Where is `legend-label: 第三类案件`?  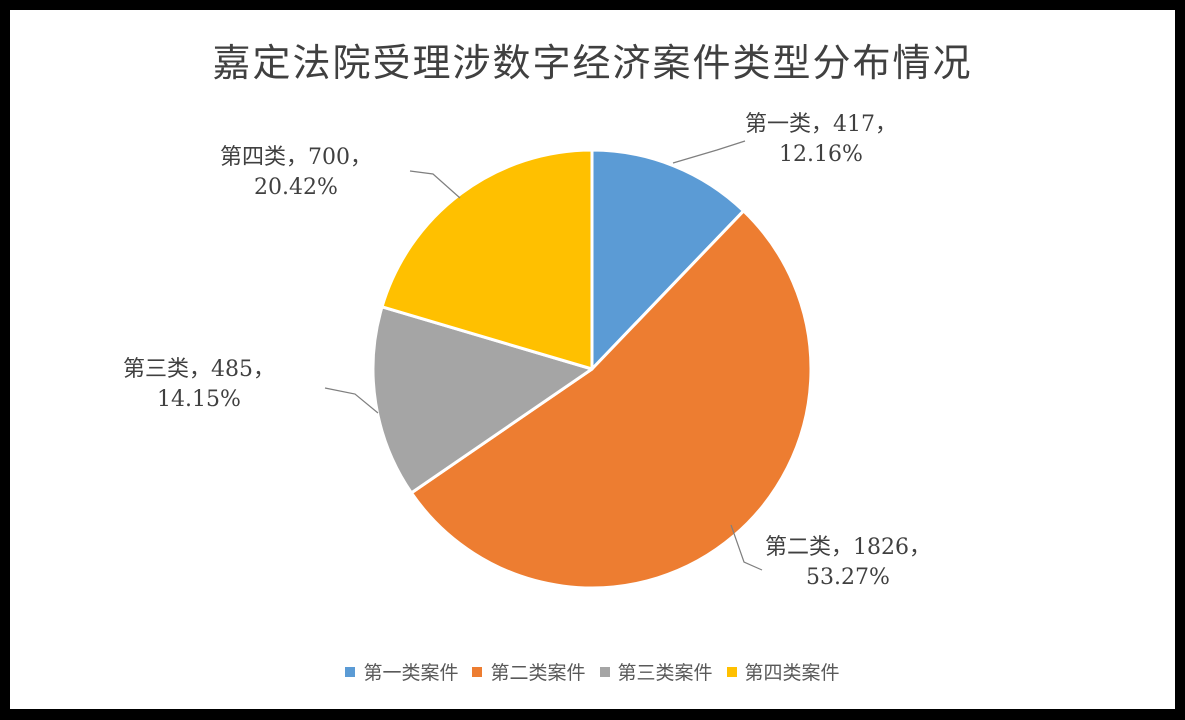 legend-label: 第三类案件 is located at coordinates (665, 673).